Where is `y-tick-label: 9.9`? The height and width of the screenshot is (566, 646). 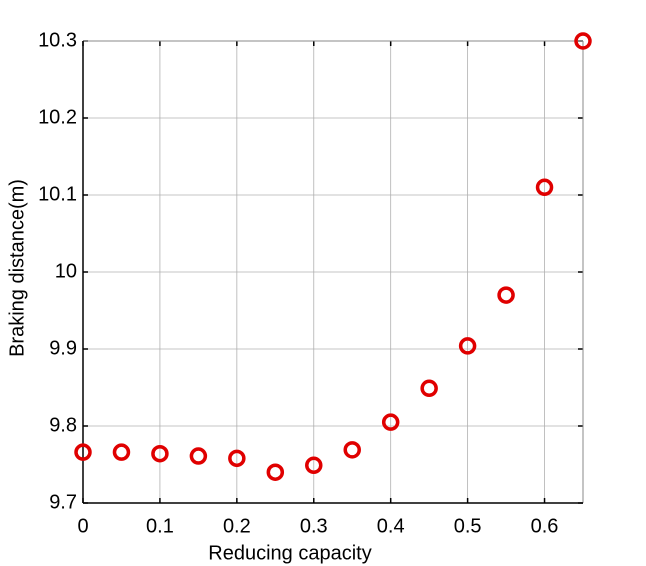 y-tick-label: 9.9 is located at coordinates (63, 348).